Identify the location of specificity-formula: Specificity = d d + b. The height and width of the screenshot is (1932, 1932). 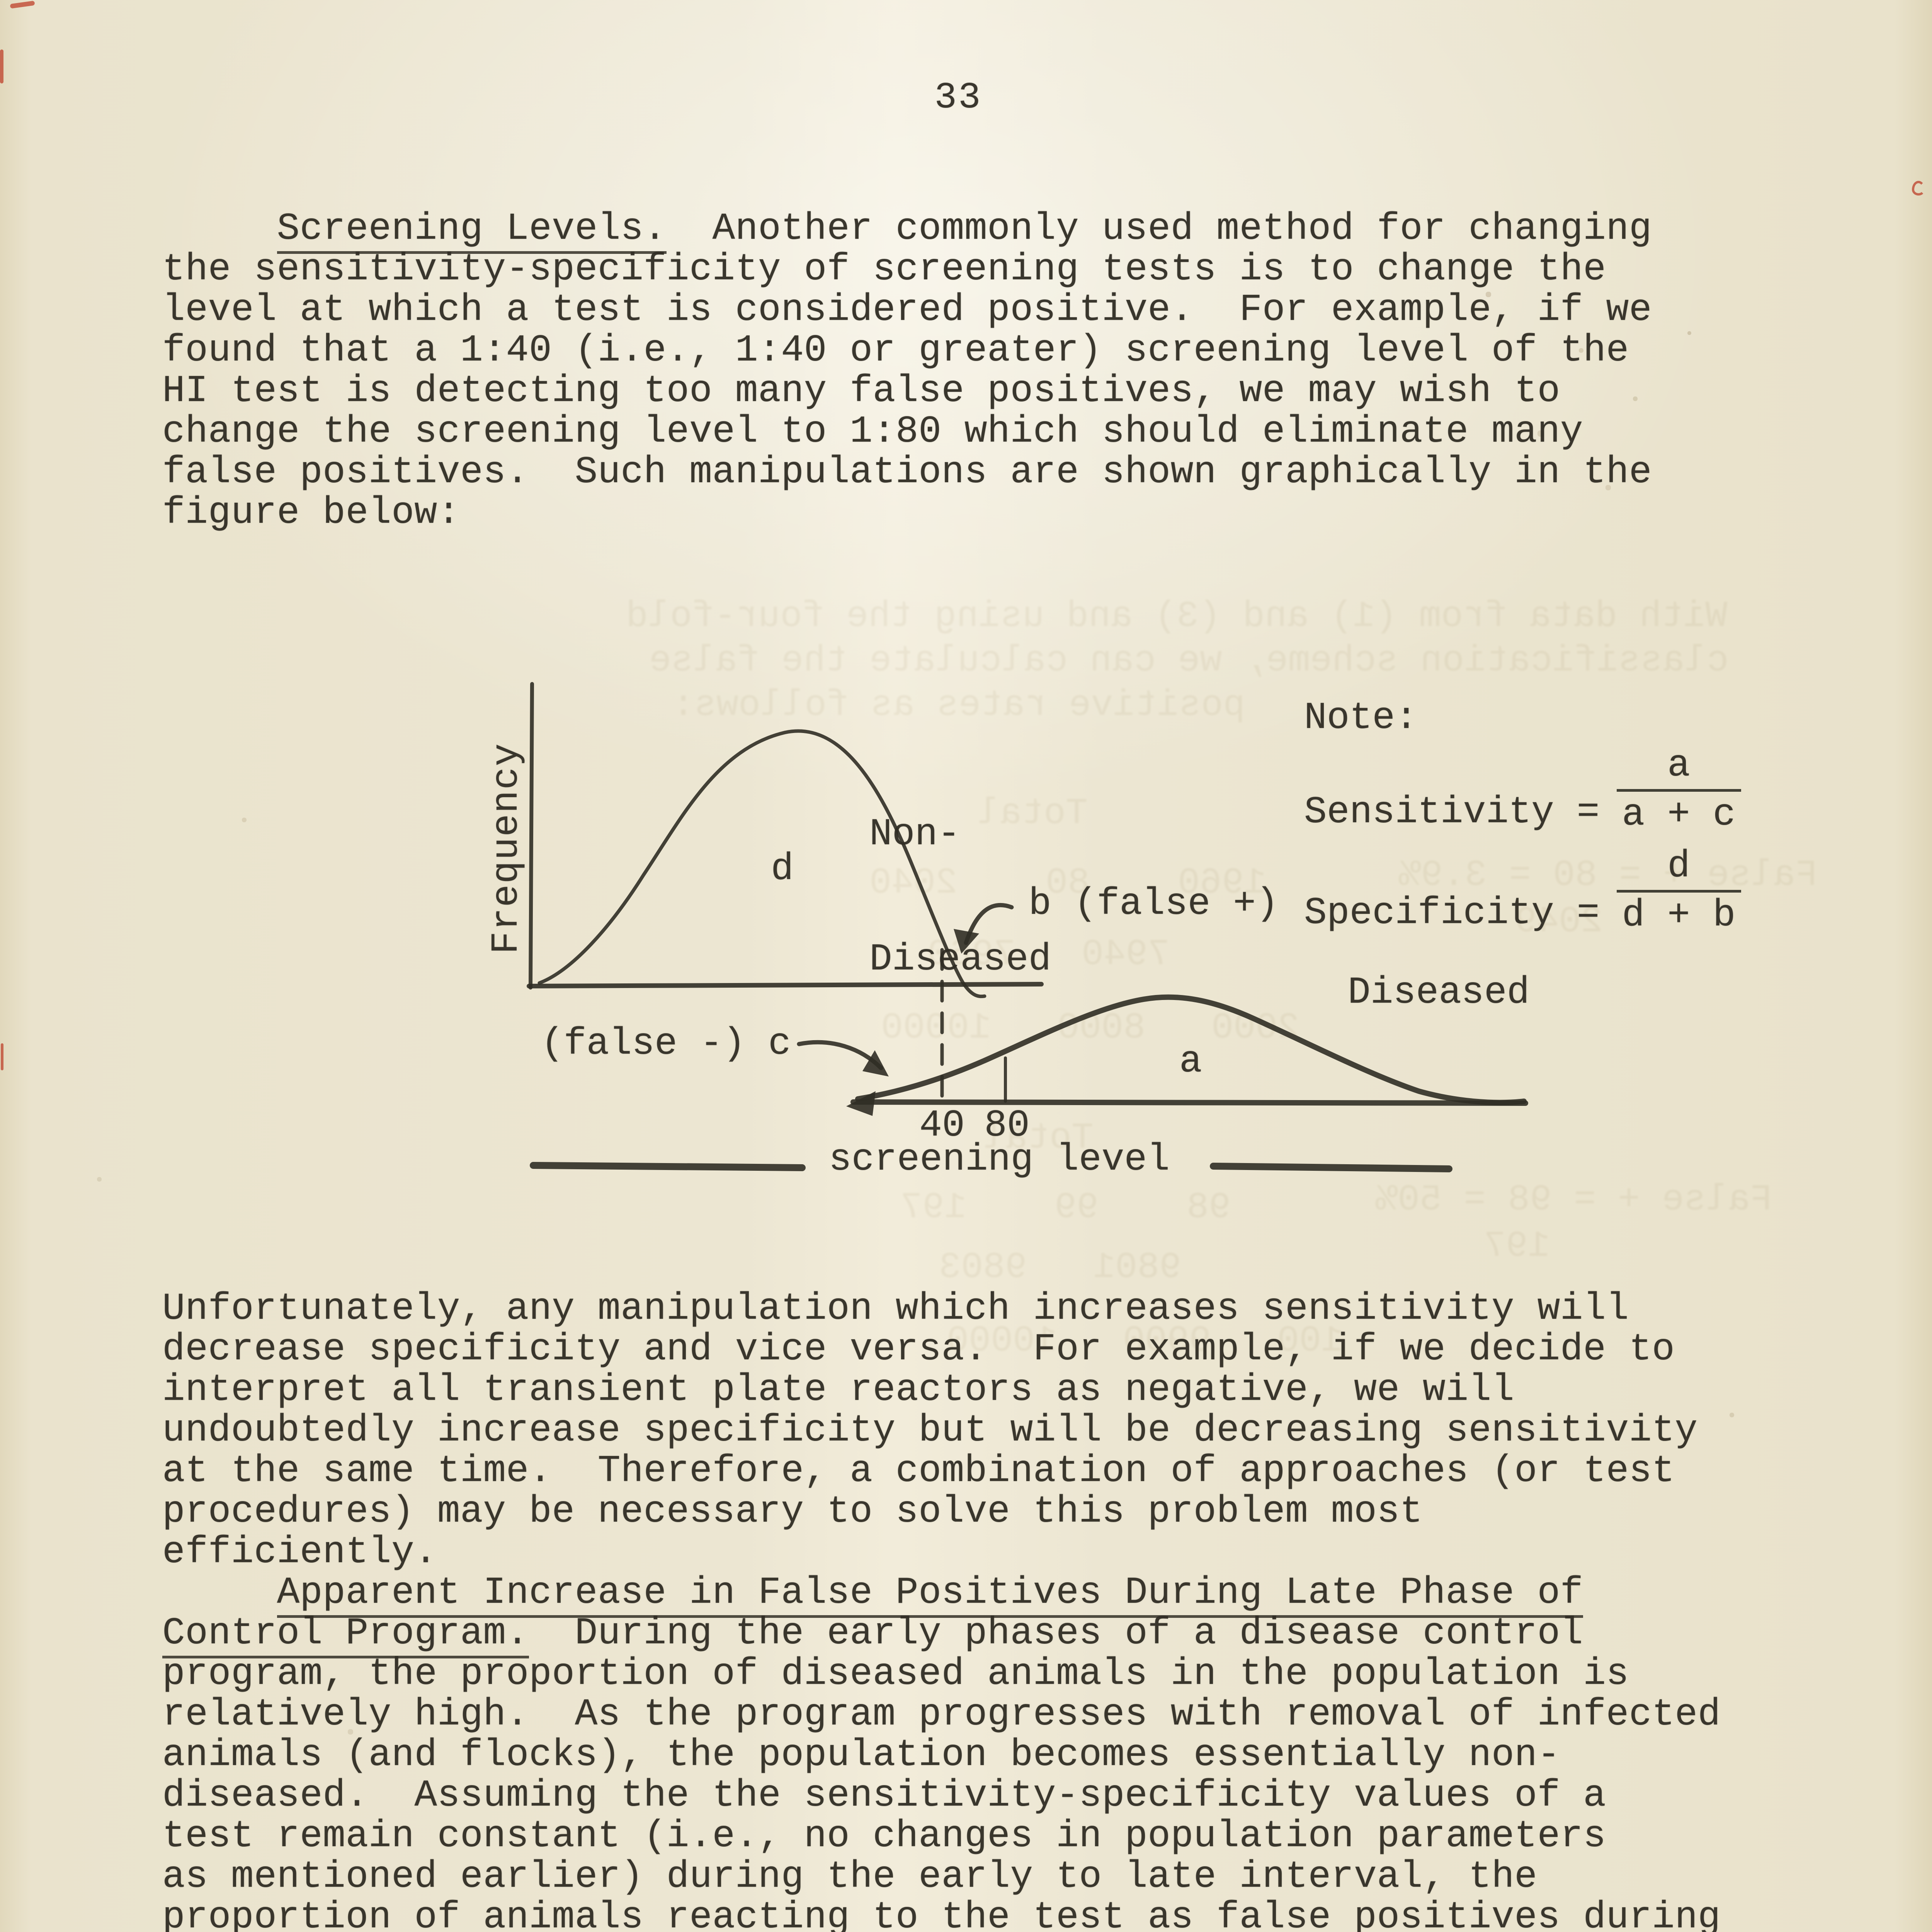
(1523, 892).